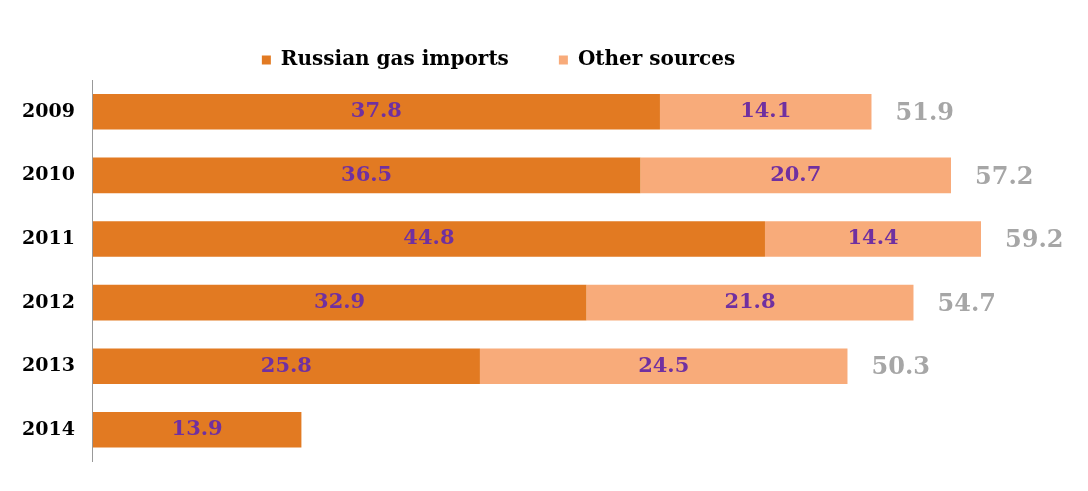  I want to click on y-tick-label: 2011, so click(48, 236).